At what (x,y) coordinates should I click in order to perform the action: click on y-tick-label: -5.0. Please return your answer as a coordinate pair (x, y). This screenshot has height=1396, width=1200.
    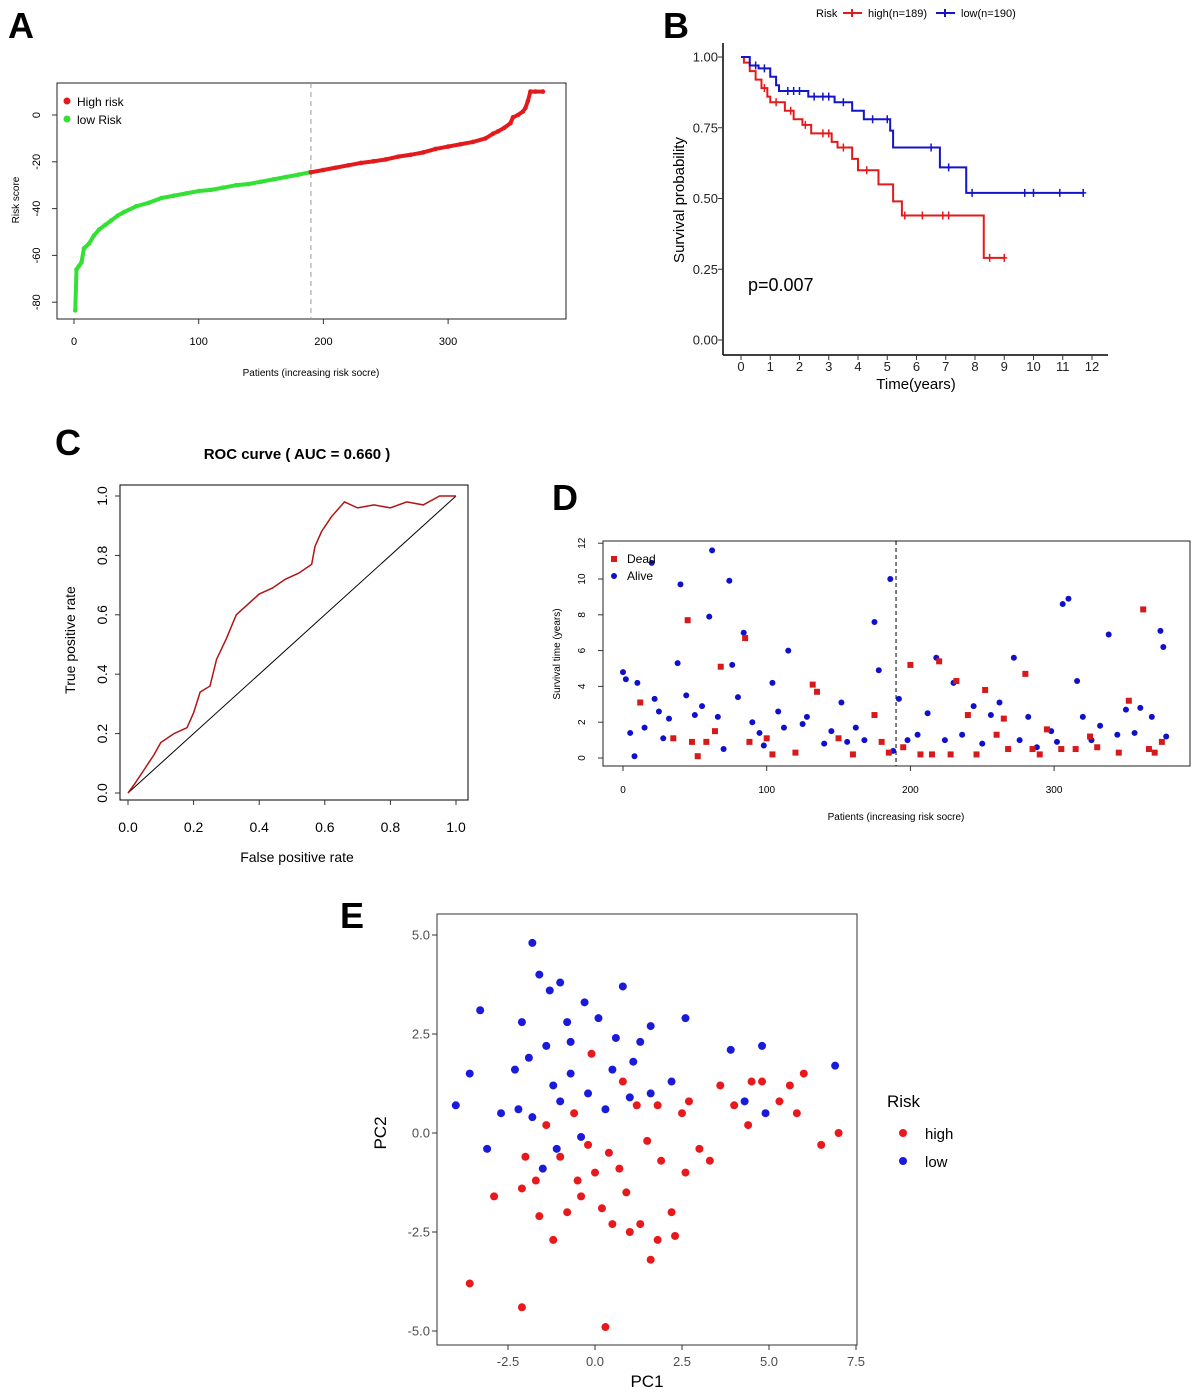
    Looking at the image, I should click on (419, 1331).